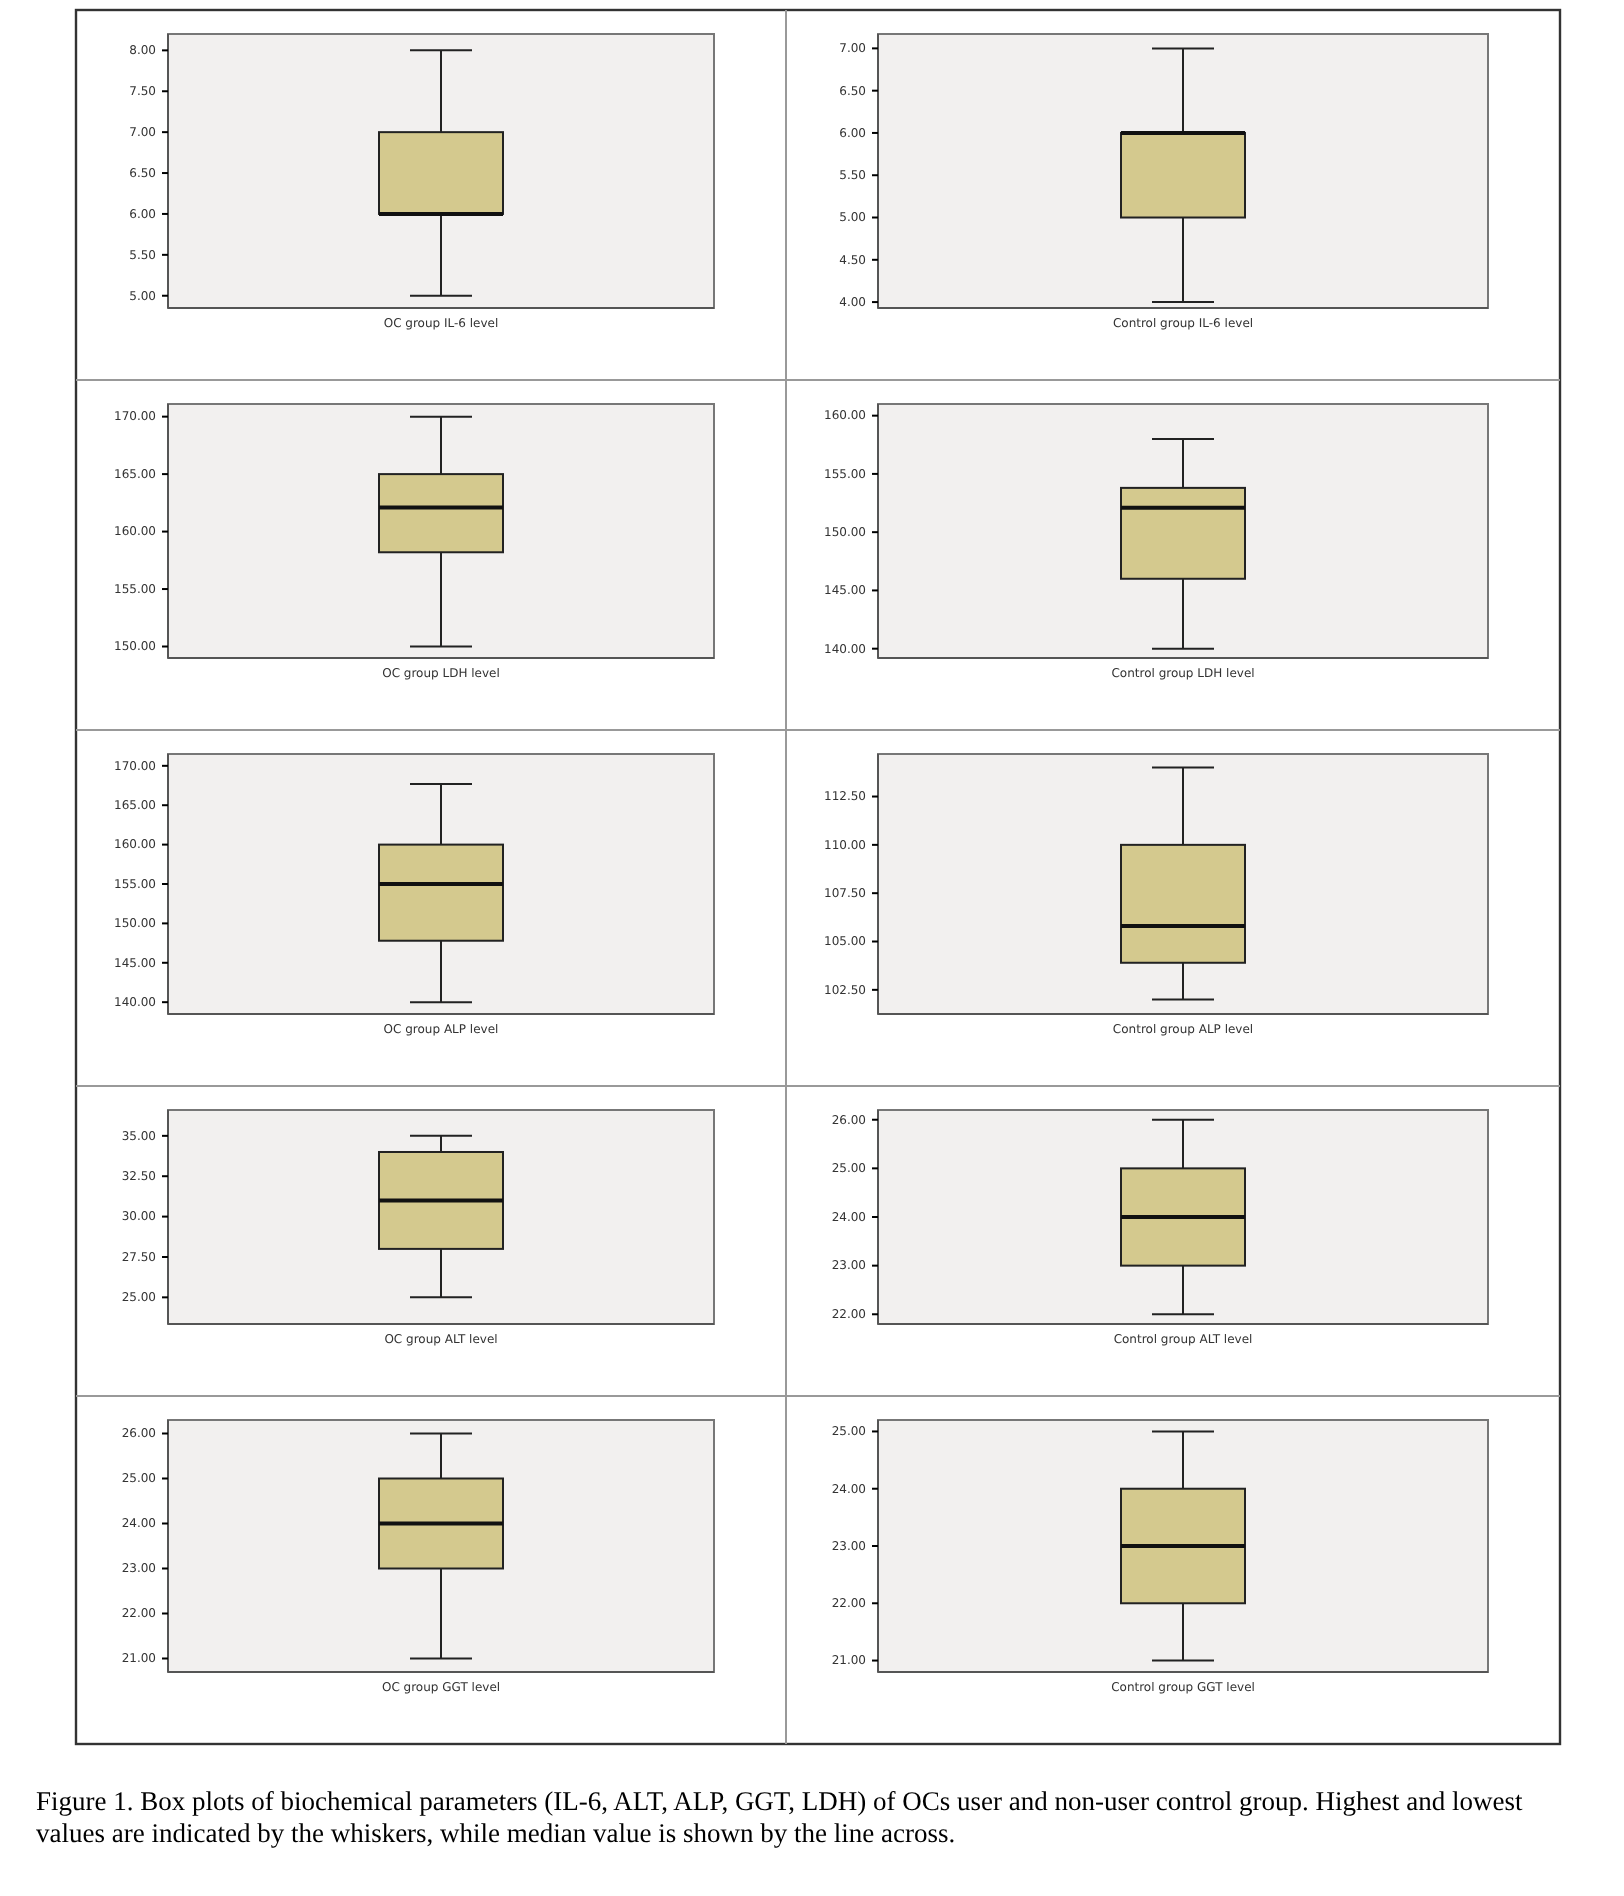  What do you see at coordinates (779, 1817) in the screenshot?
I see `caption: Figure 1. Box plots of biochemical parameters (IL-6, ALT, ALP, GGT, LDH) of OCs user and non-user control group. Highest and lowest values are indicated by the whiskers, while median value is shown by the line across.` at bounding box center [779, 1817].